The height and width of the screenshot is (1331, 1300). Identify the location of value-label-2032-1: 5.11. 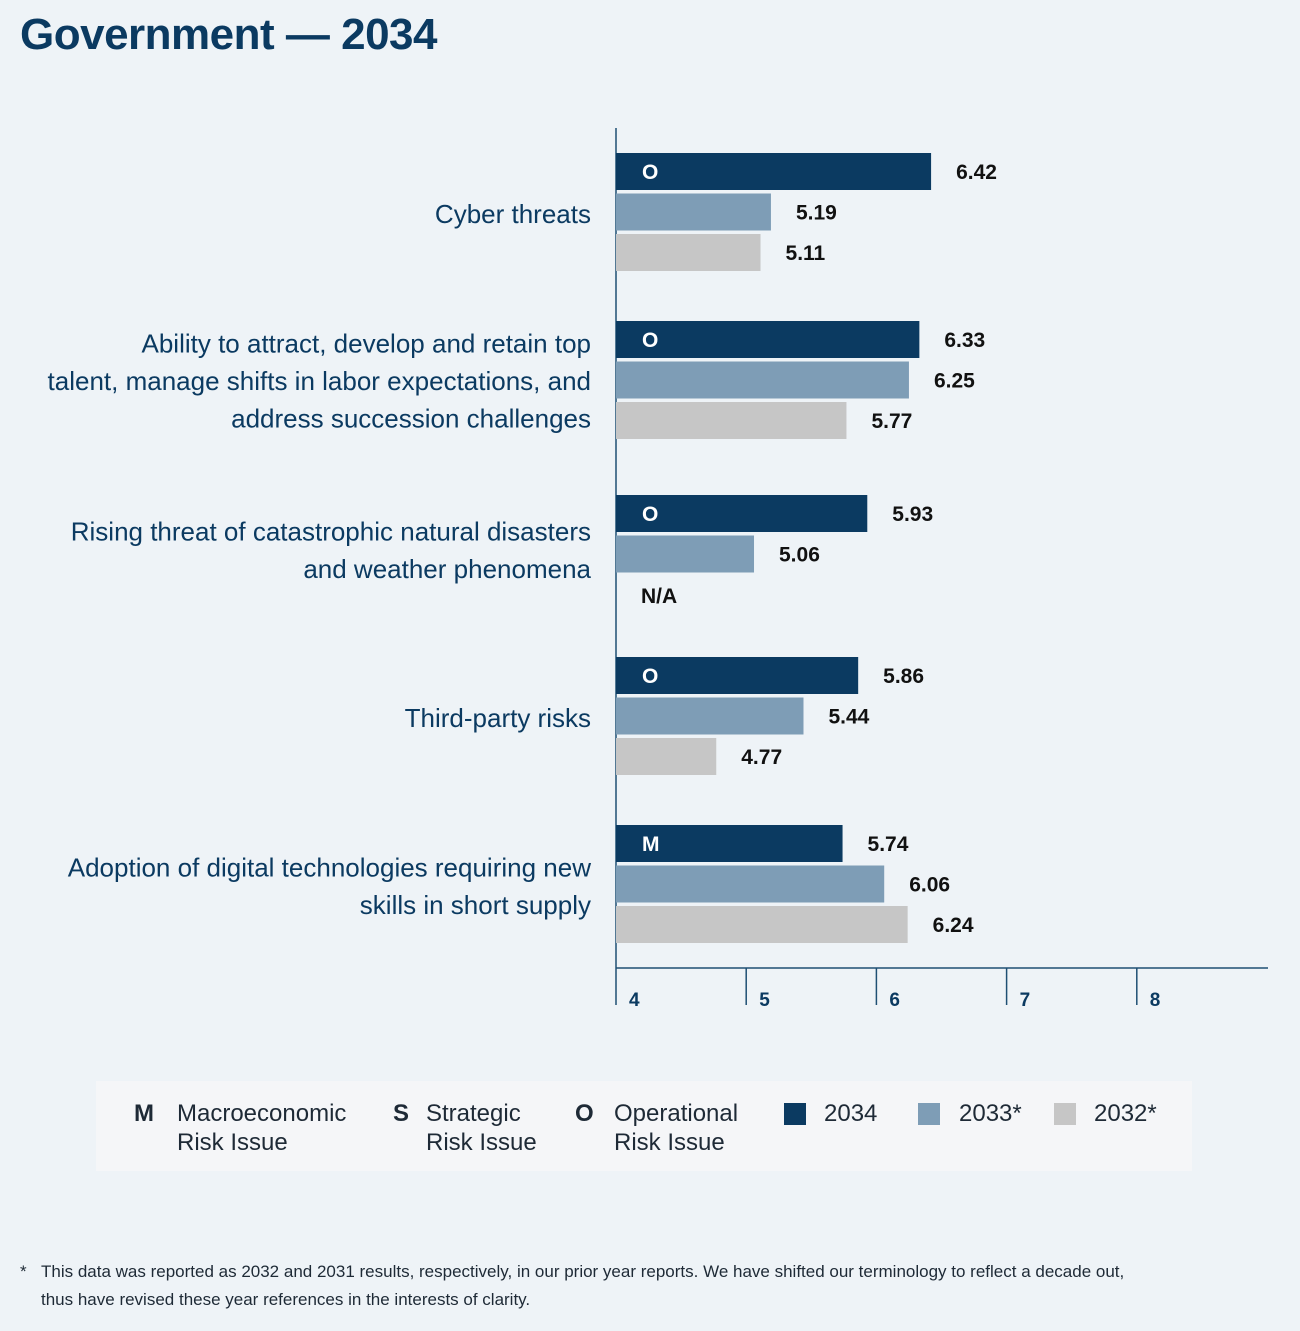
(806, 253).